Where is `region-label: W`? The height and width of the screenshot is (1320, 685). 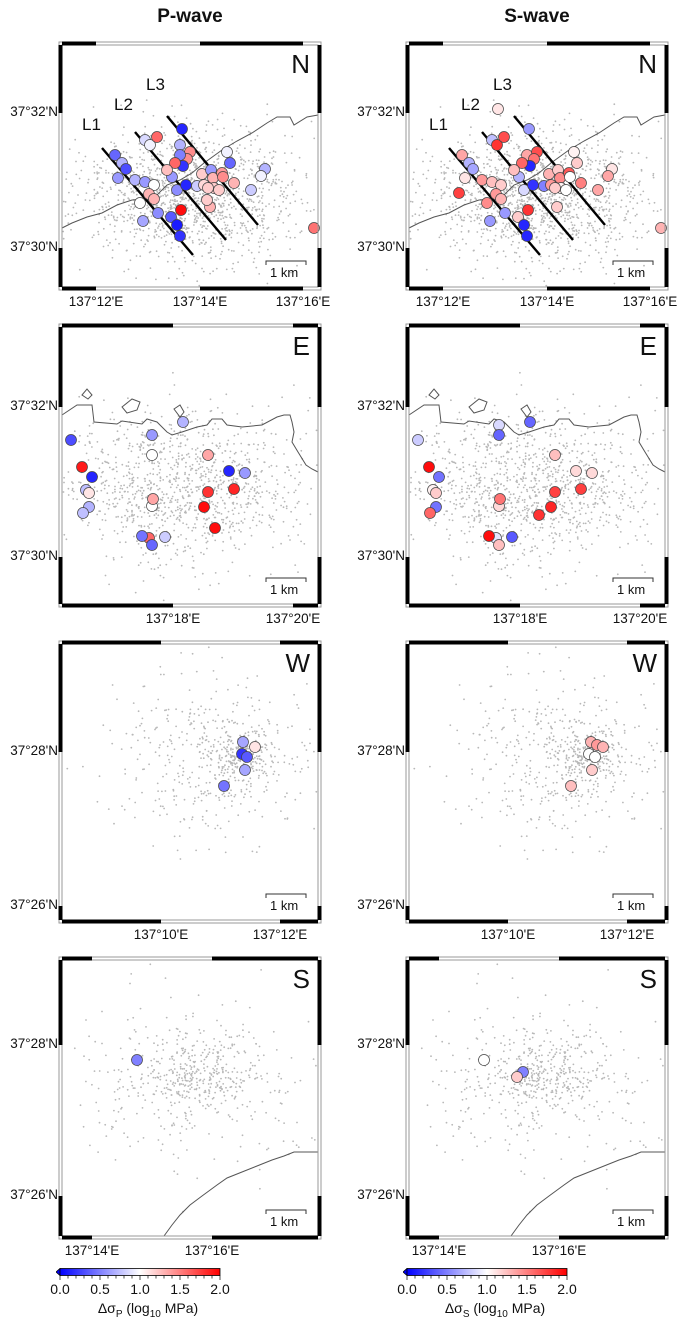
region-label: W is located at coordinates (644, 663).